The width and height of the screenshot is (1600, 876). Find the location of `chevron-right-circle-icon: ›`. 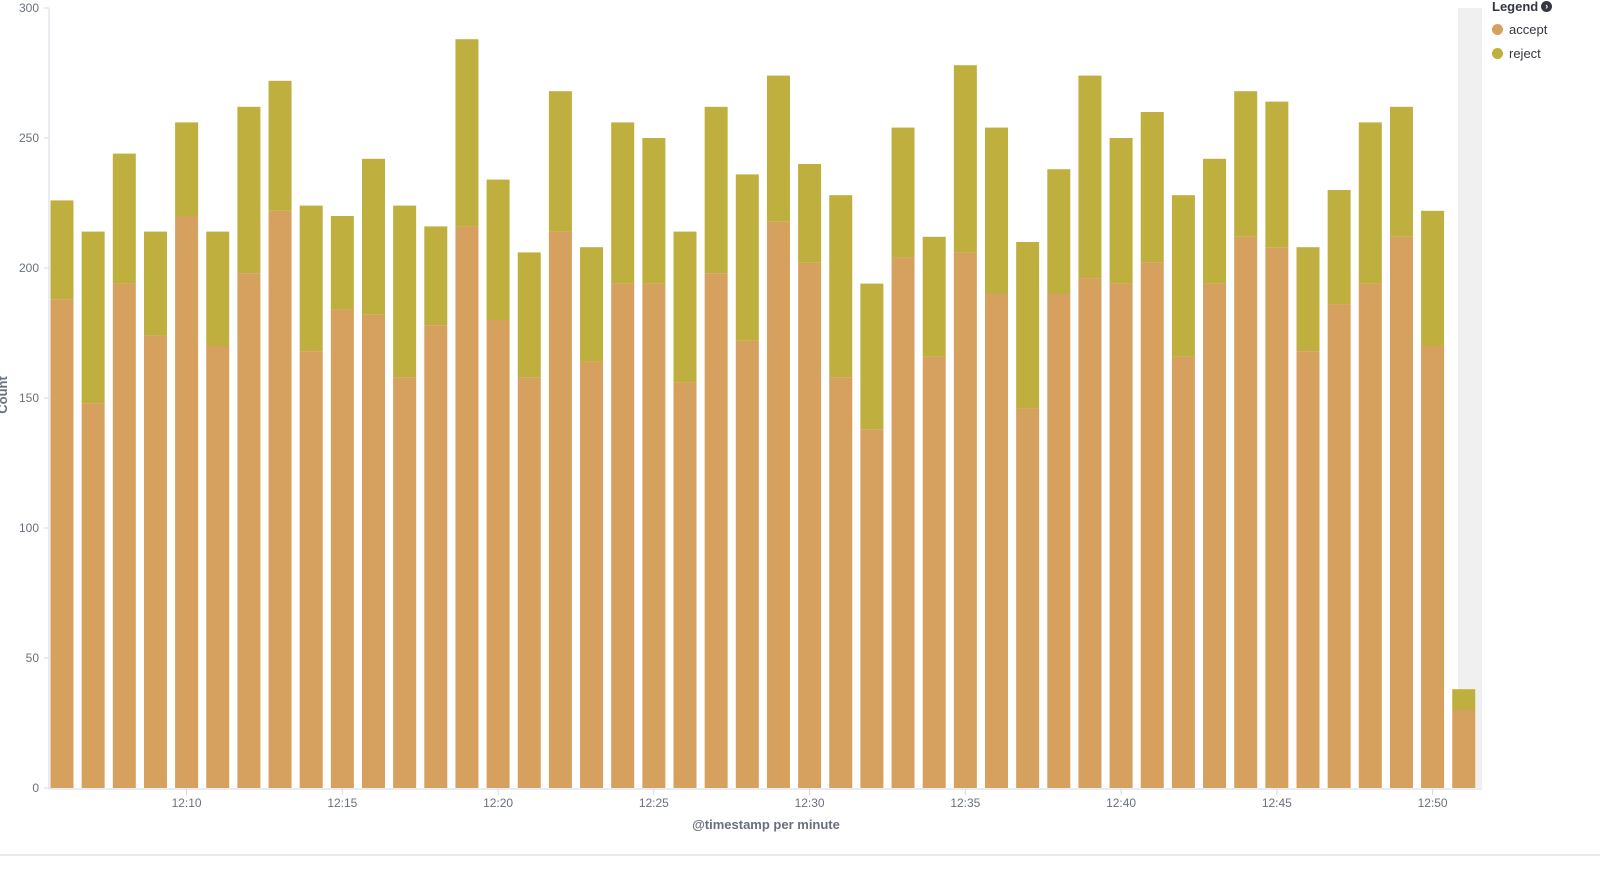

chevron-right-circle-icon: › is located at coordinates (1547, 6).